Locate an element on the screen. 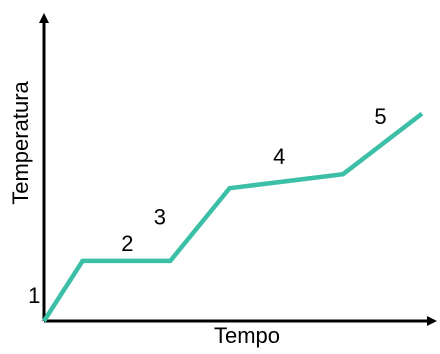 This screenshot has height=354, width=440. x-axis-label: Tempo is located at coordinates (247, 335).